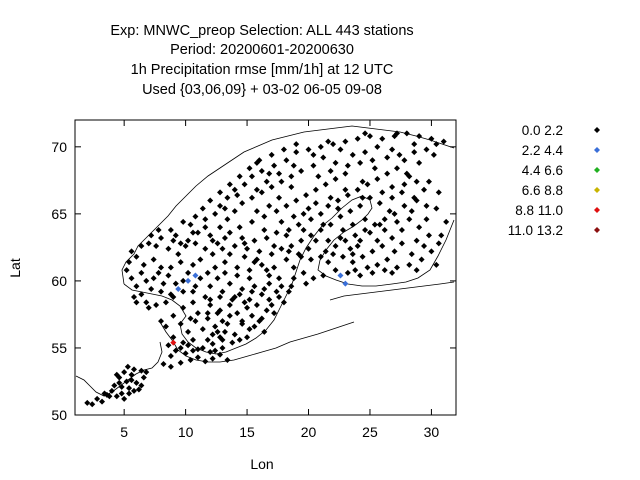 Image resolution: width=640 pixels, height=480 pixels. What do you see at coordinates (543, 150) in the screenshot?
I see `legend-label: 2.2 4.4` at bounding box center [543, 150].